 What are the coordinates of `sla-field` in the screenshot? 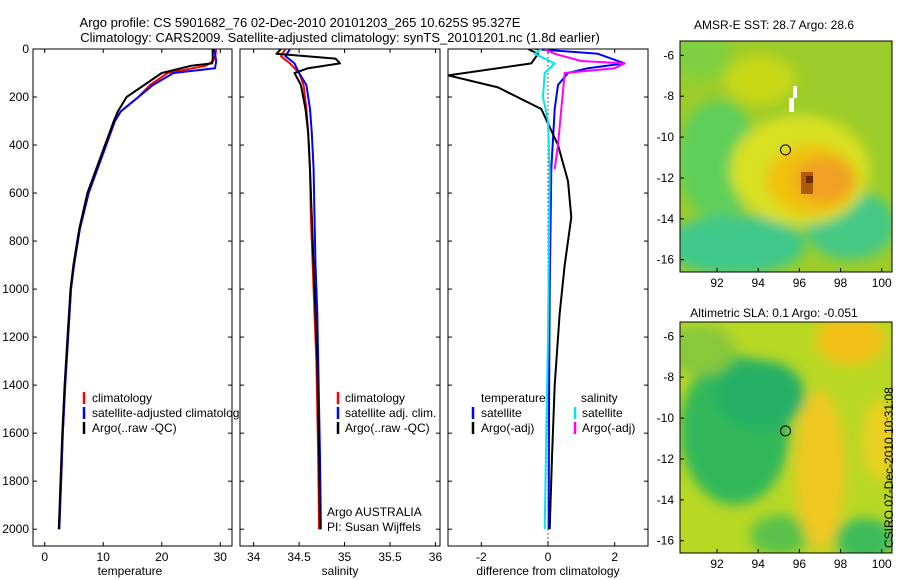 It's located at (786, 437).